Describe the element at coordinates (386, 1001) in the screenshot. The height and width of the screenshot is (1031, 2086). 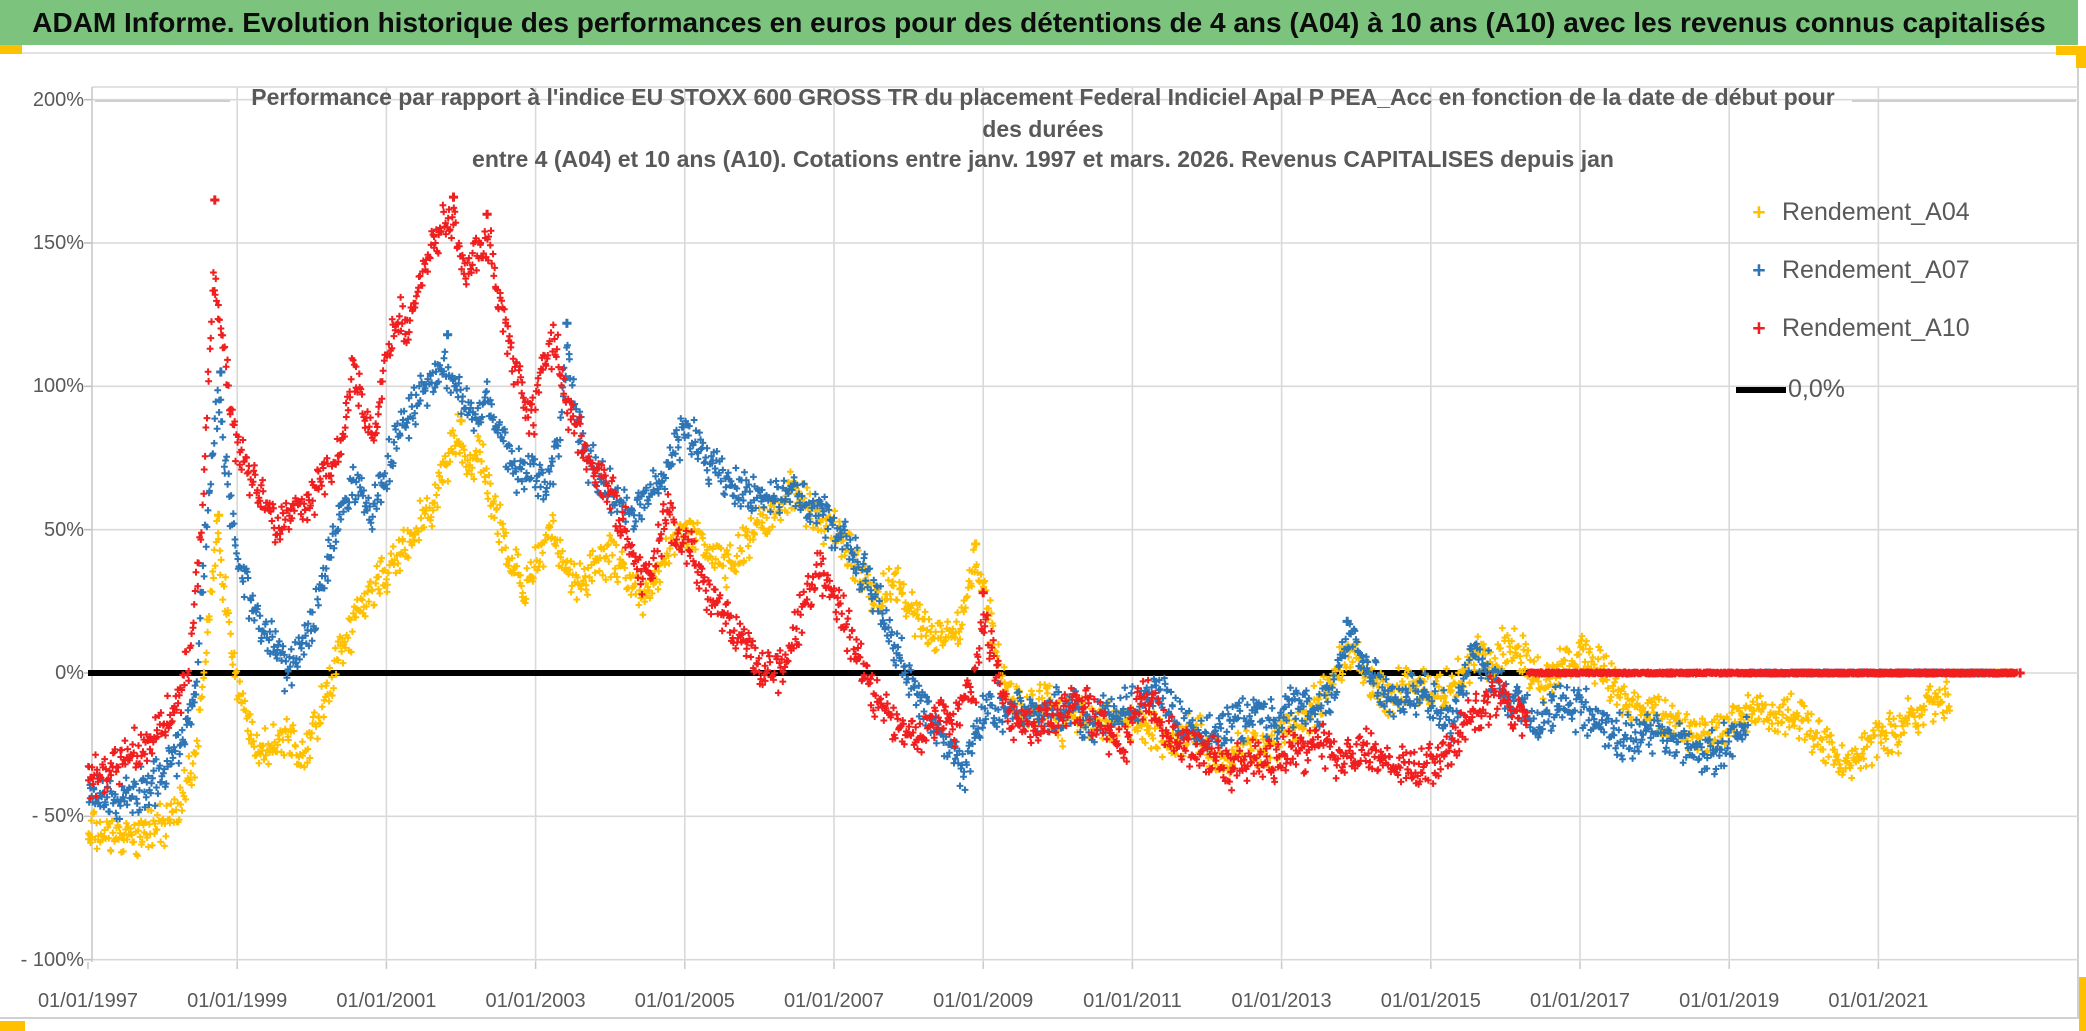
I see `x-axis-label: 01/01/2001` at that location.